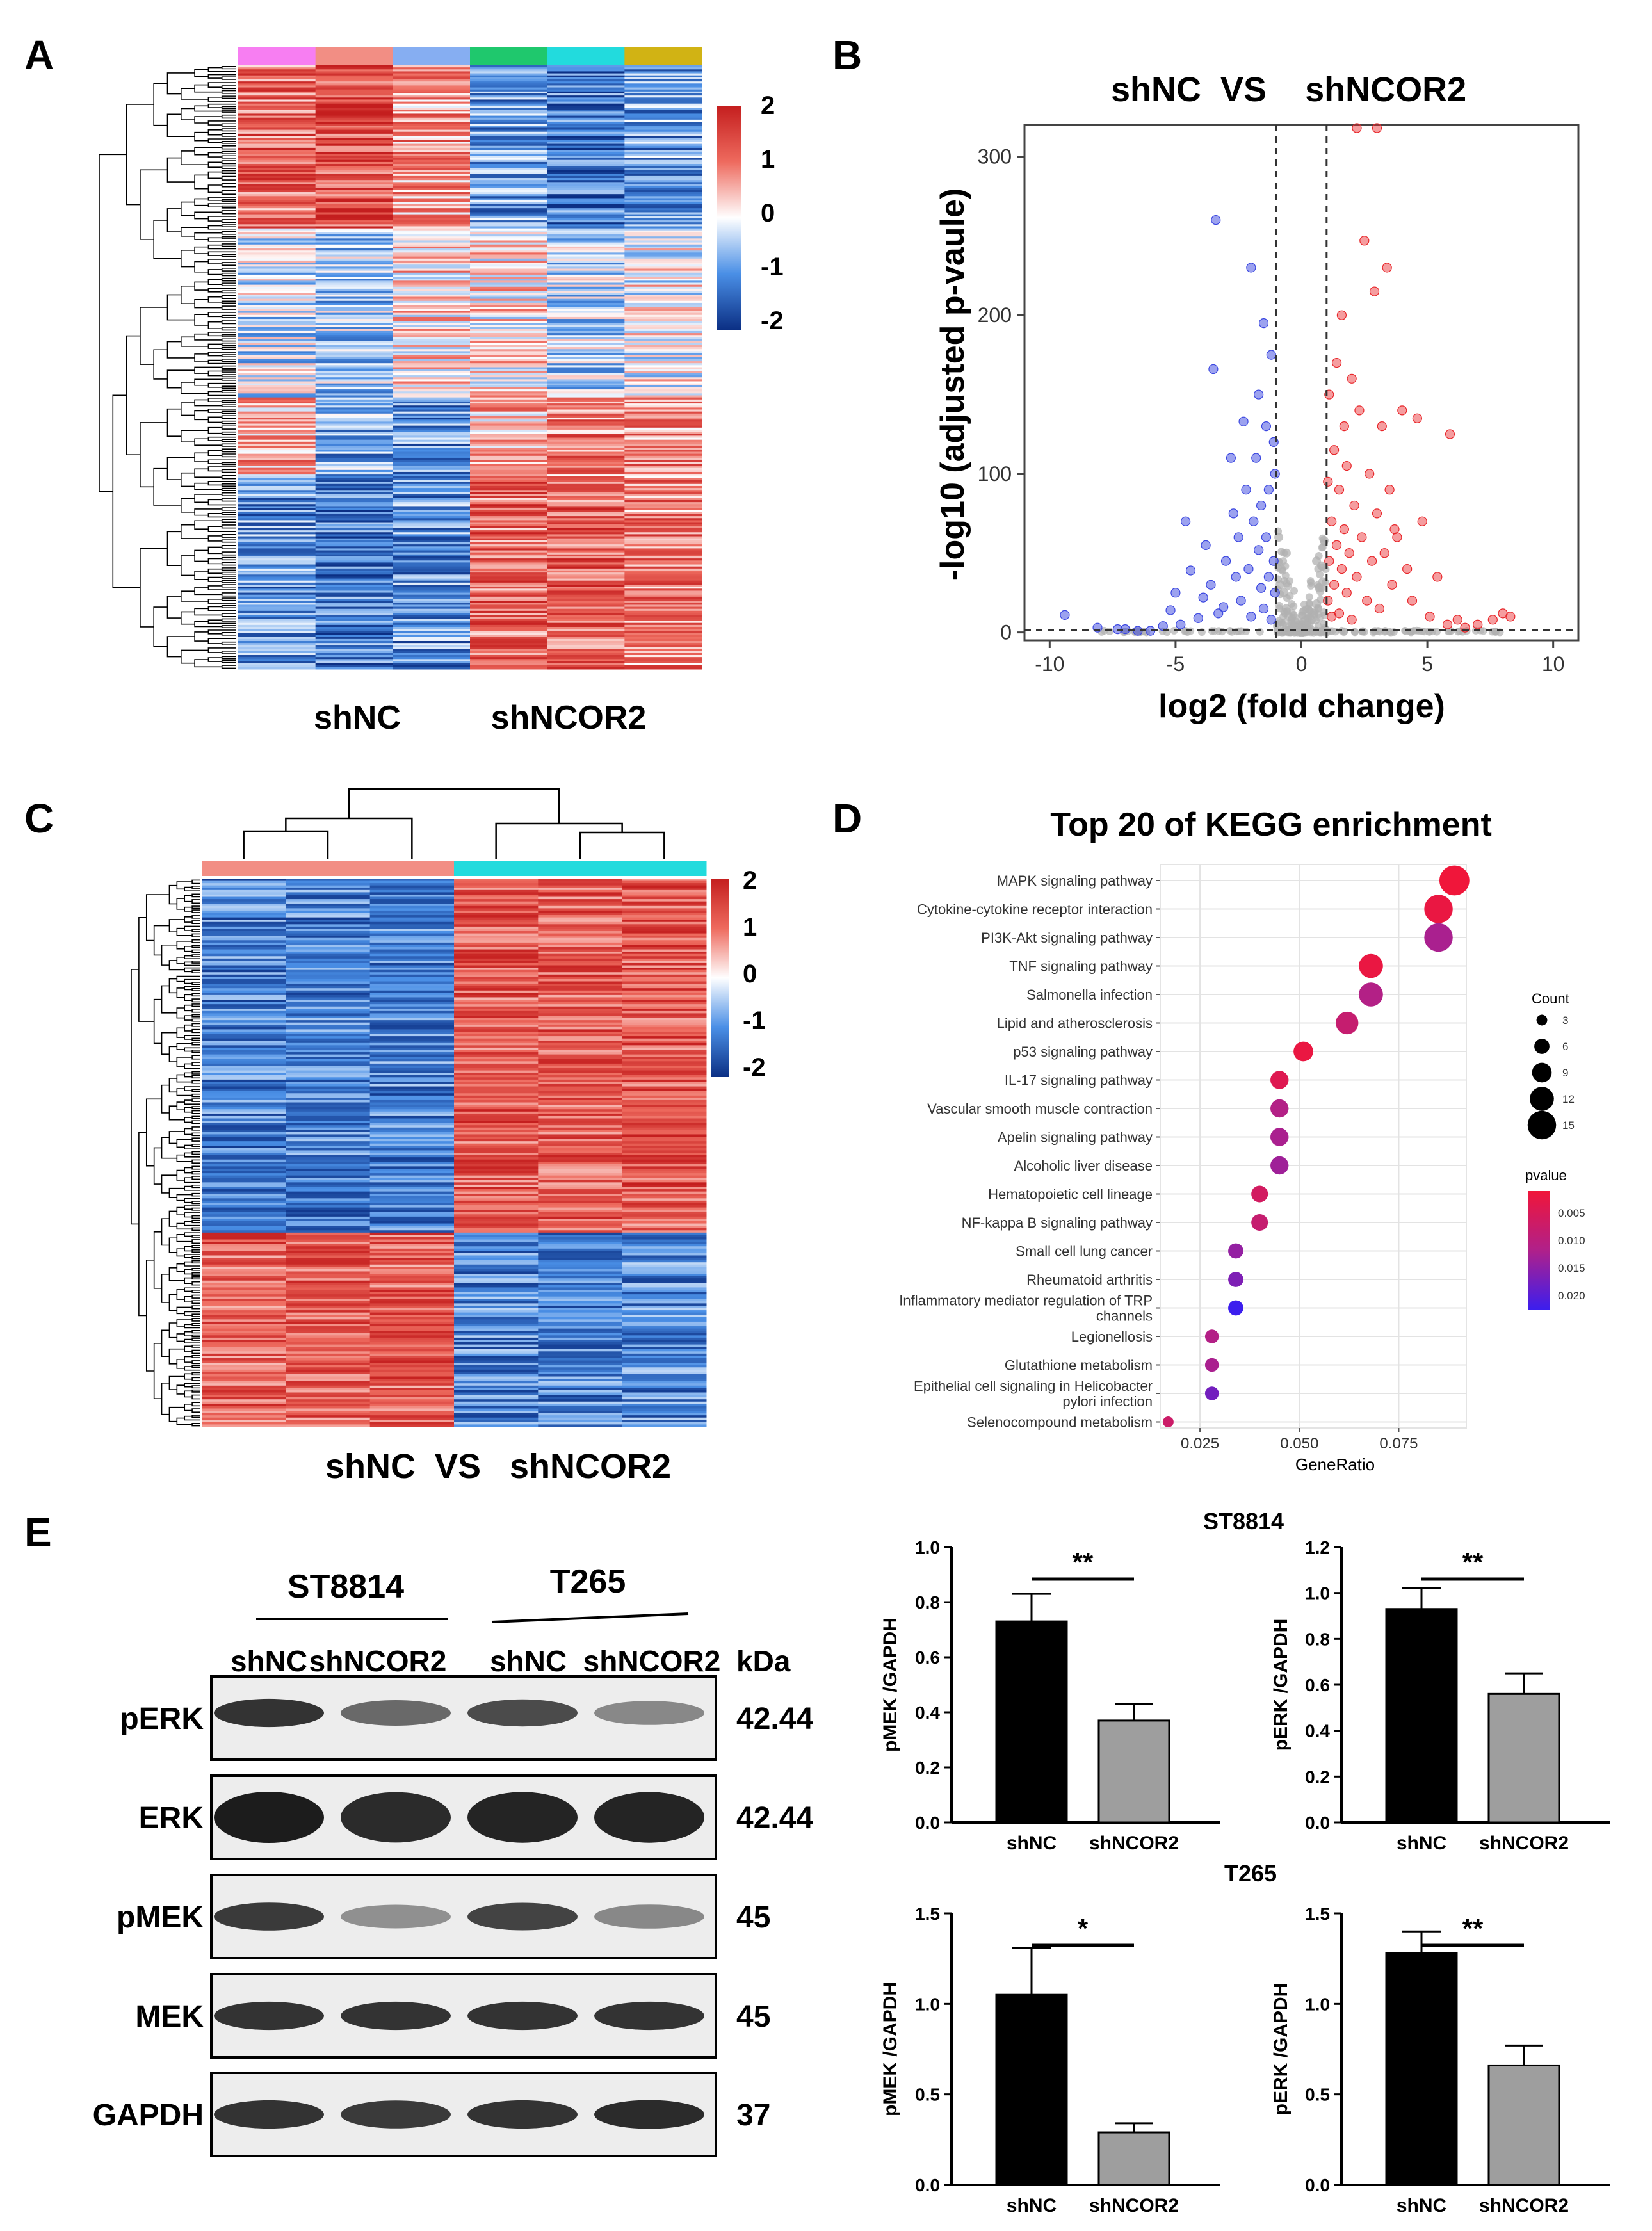 The height and width of the screenshot is (2231, 1652). What do you see at coordinates (995, 315) in the screenshot?
I see `y-tick-label: 200` at bounding box center [995, 315].